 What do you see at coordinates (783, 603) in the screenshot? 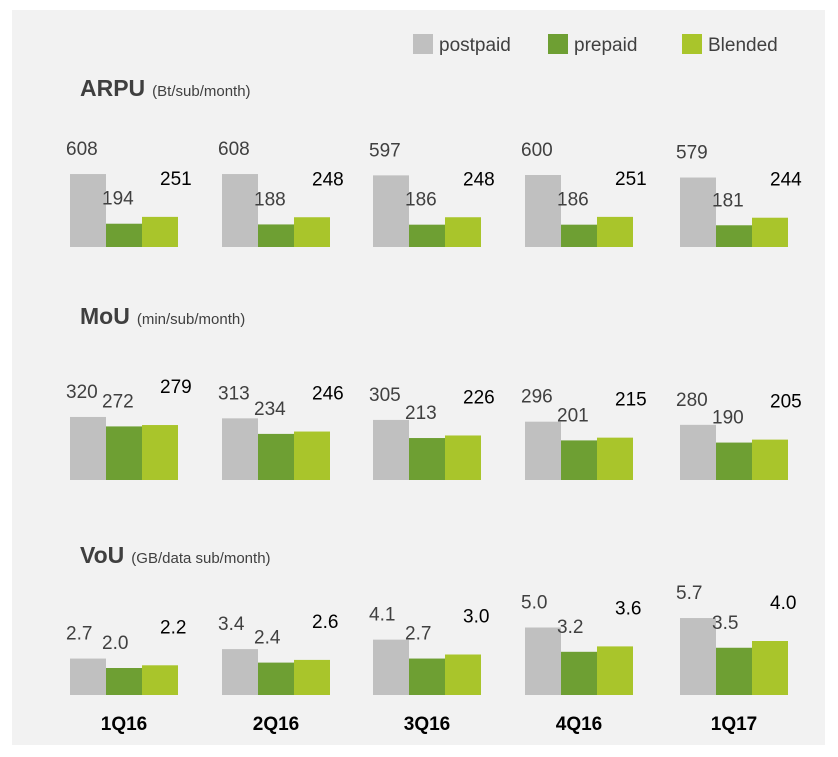
I see `data-label: 4.0` at bounding box center [783, 603].